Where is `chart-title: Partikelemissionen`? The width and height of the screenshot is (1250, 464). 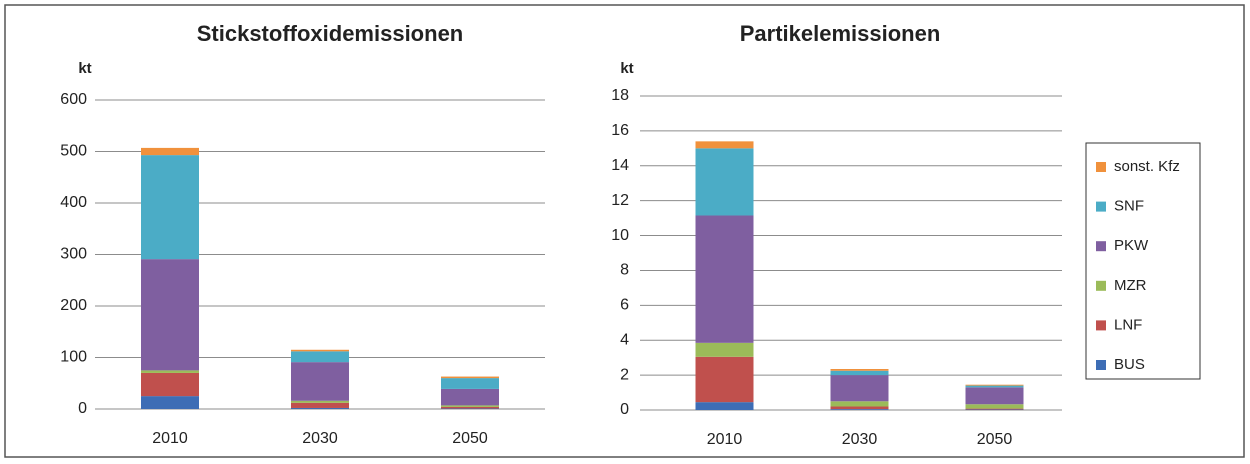
chart-title: Partikelemissionen is located at coordinates (840, 33).